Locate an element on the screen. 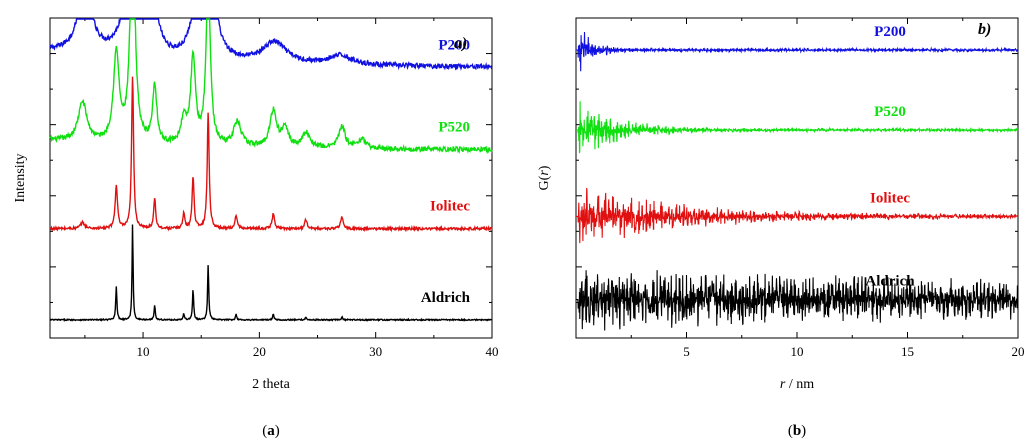  y-axis-label-b: G(r) is located at coordinates (544, 177).